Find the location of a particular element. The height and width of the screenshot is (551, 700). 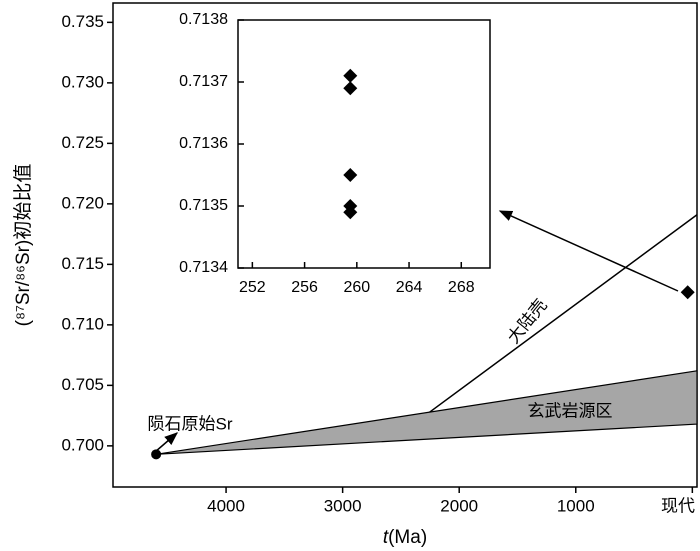

y-tick-label: 0.7134 is located at coordinates (203, 267).